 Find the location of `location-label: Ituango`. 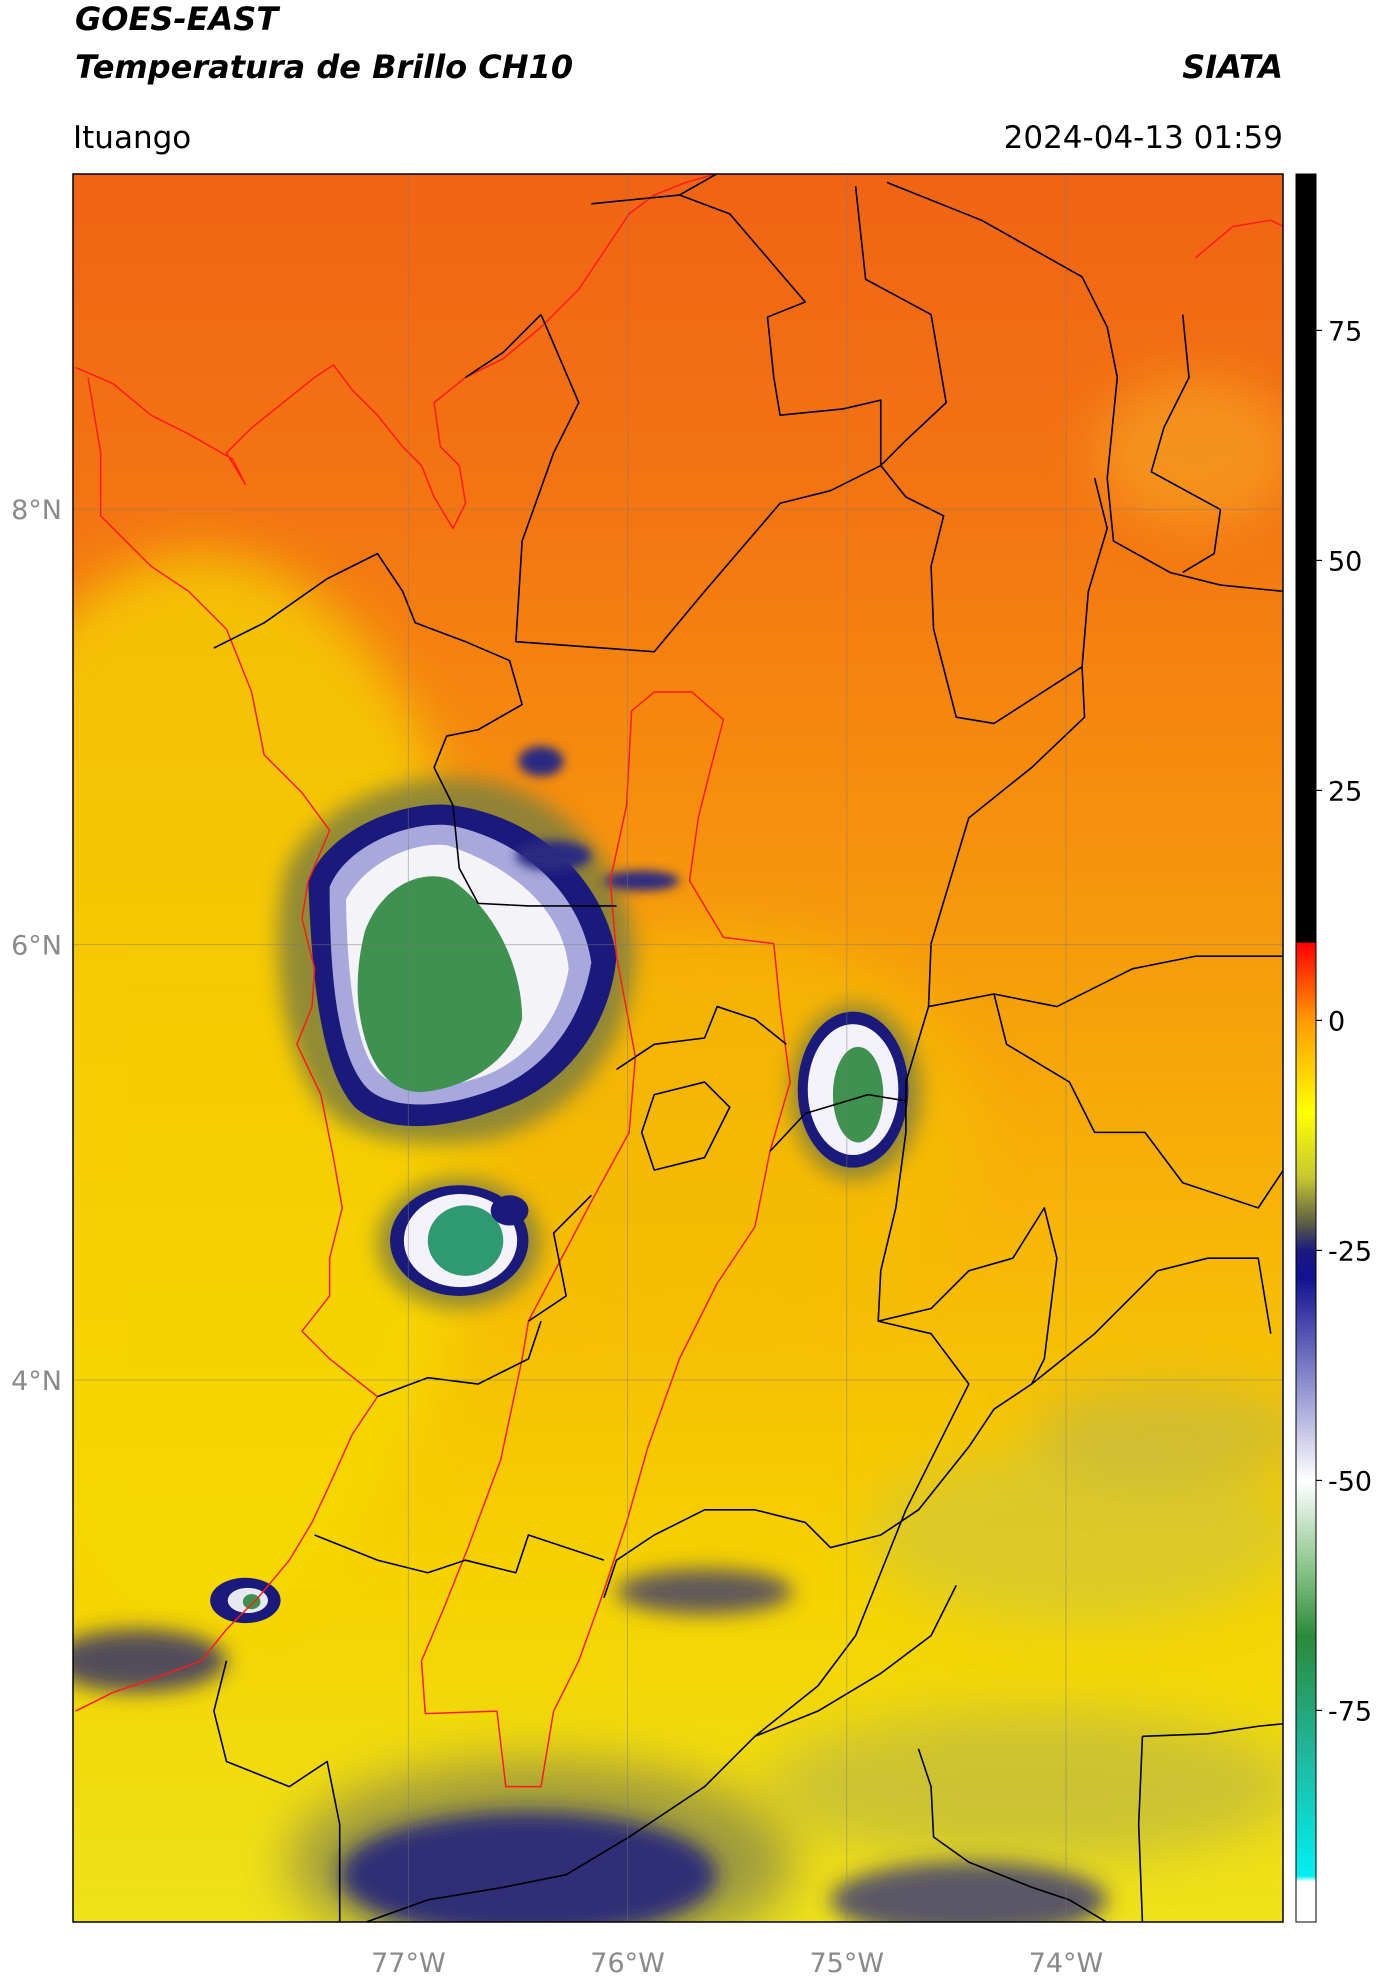

location-label: Ituango is located at coordinates (132, 138).